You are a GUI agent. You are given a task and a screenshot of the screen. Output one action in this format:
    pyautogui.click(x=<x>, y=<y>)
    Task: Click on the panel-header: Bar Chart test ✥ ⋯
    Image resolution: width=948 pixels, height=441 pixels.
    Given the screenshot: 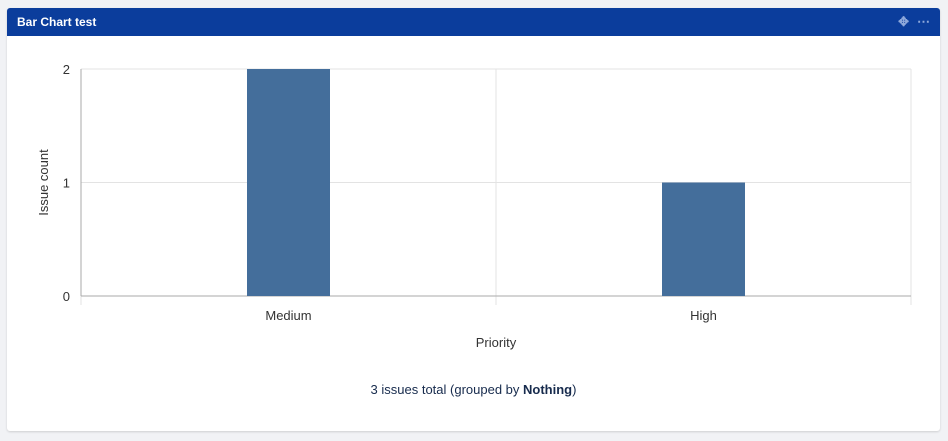 What is the action you would take?
    pyautogui.click(x=473, y=22)
    